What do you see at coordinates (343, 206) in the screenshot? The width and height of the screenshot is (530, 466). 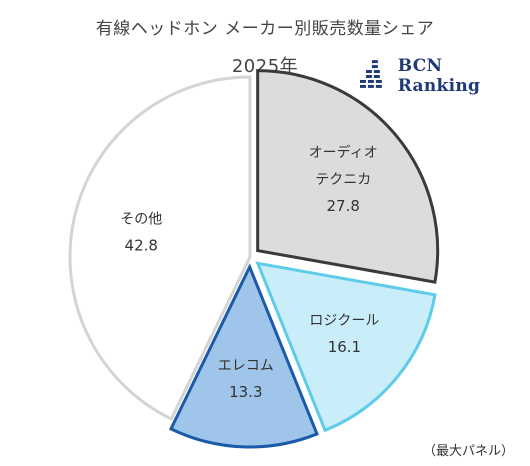 I see `slice-value-0: 27.8` at bounding box center [343, 206].